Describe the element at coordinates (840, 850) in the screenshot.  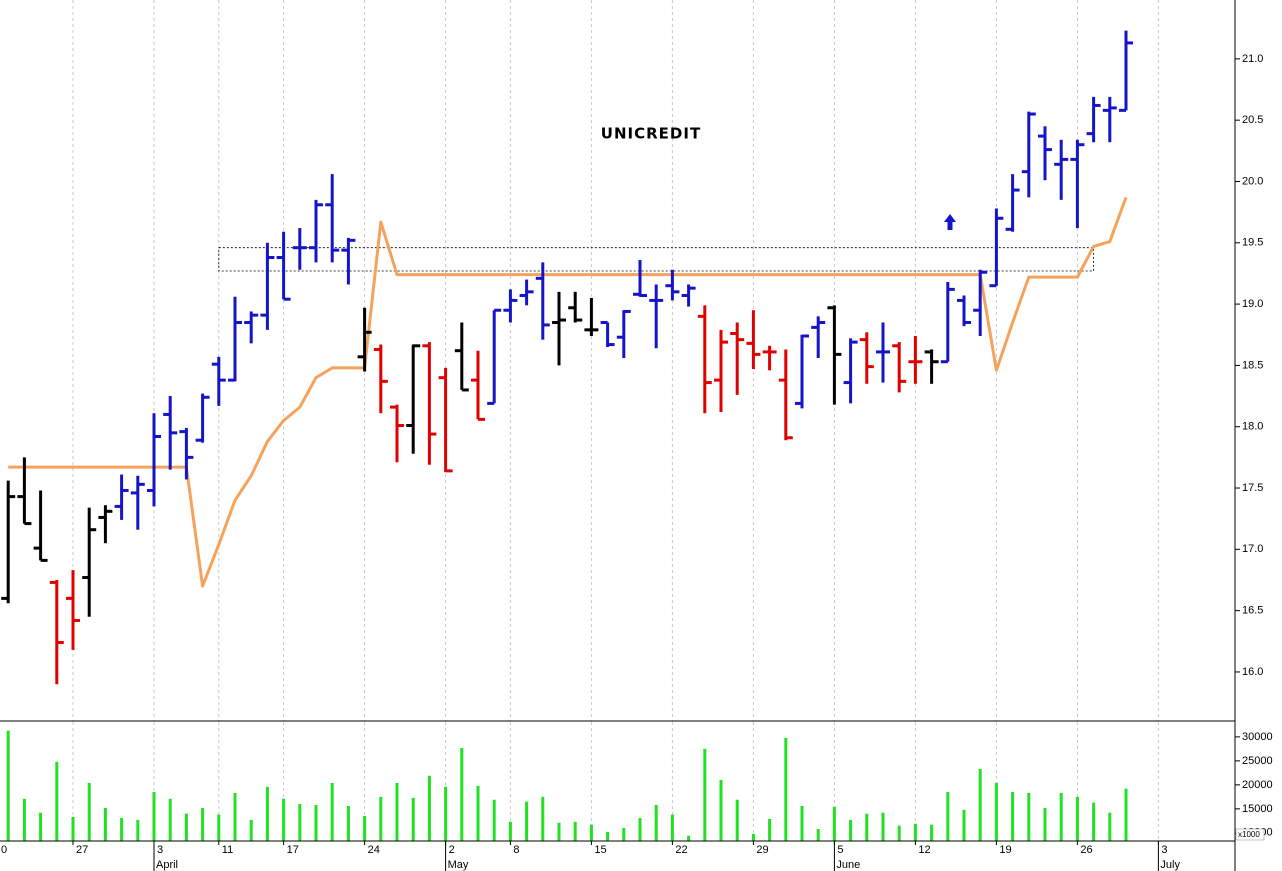
I see `x-tick-label: 5` at that location.